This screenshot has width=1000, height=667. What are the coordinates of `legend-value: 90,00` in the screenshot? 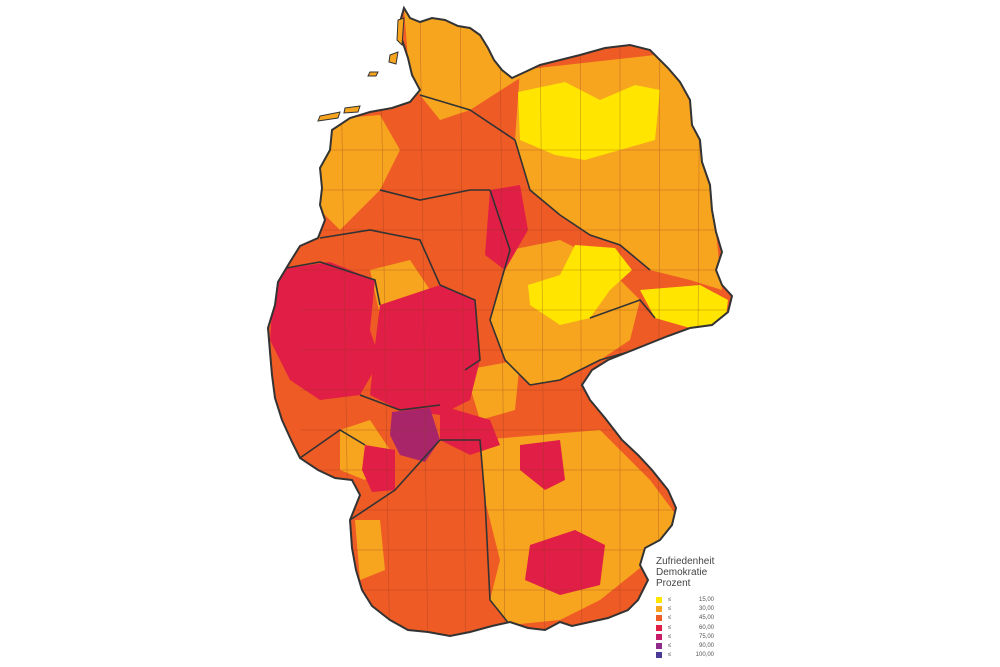 It's located at (706, 646).